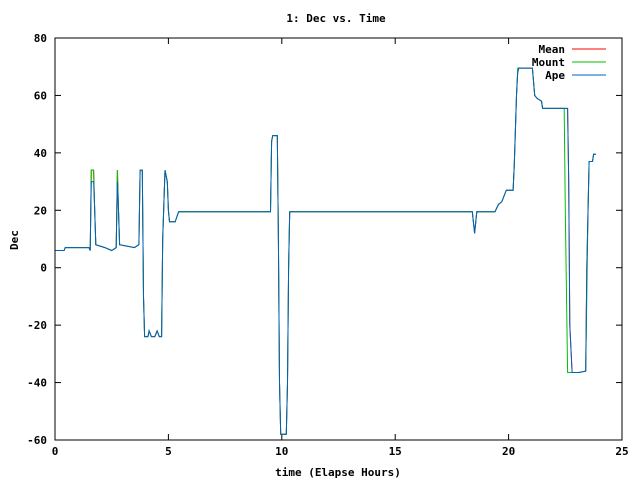 The image size is (640, 480). I want to click on y-tick-label: 20, so click(40, 210).